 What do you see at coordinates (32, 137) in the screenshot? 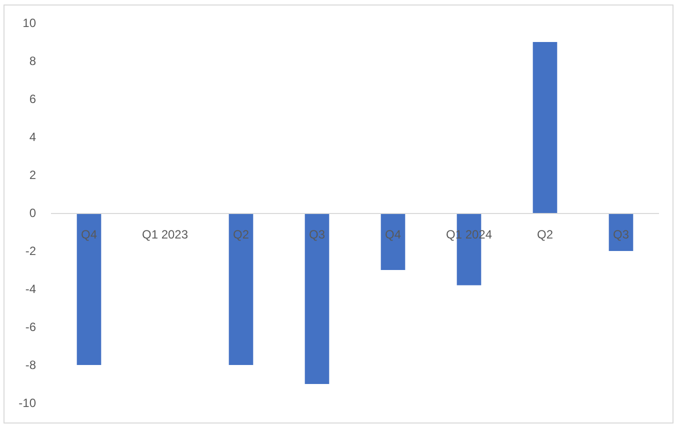
I see `y-tick-label: 4` at bounding box center [32, 137].